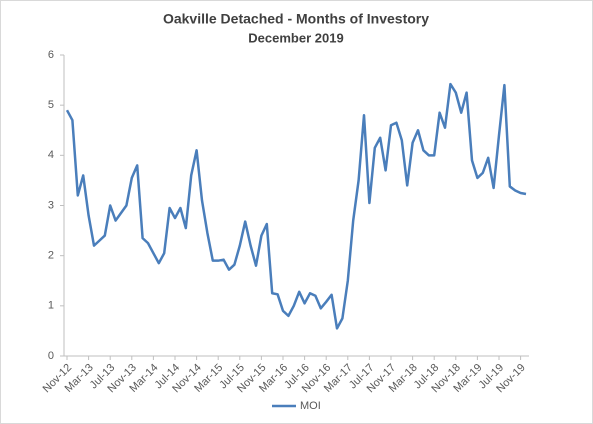 Image resolution: width=593 pixels, height=424 pixels. Describe the element at coordinates (51, 256) in the screenshot. I see `y-tick-label: 2` at that location.